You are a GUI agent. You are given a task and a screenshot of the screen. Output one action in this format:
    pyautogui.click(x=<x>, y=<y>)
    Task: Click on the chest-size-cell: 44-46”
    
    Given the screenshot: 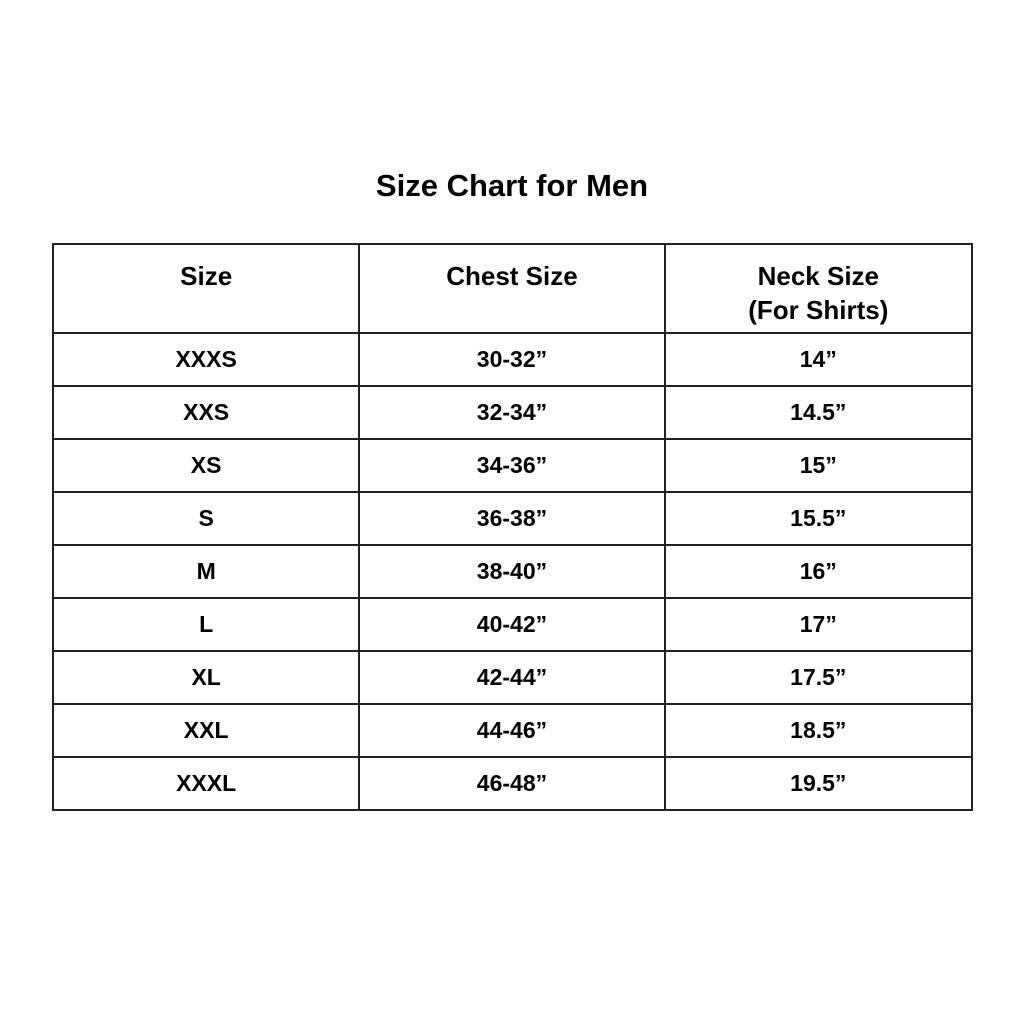 What is the action you would take?
    pyautogui.click(x=512, y=730)
    